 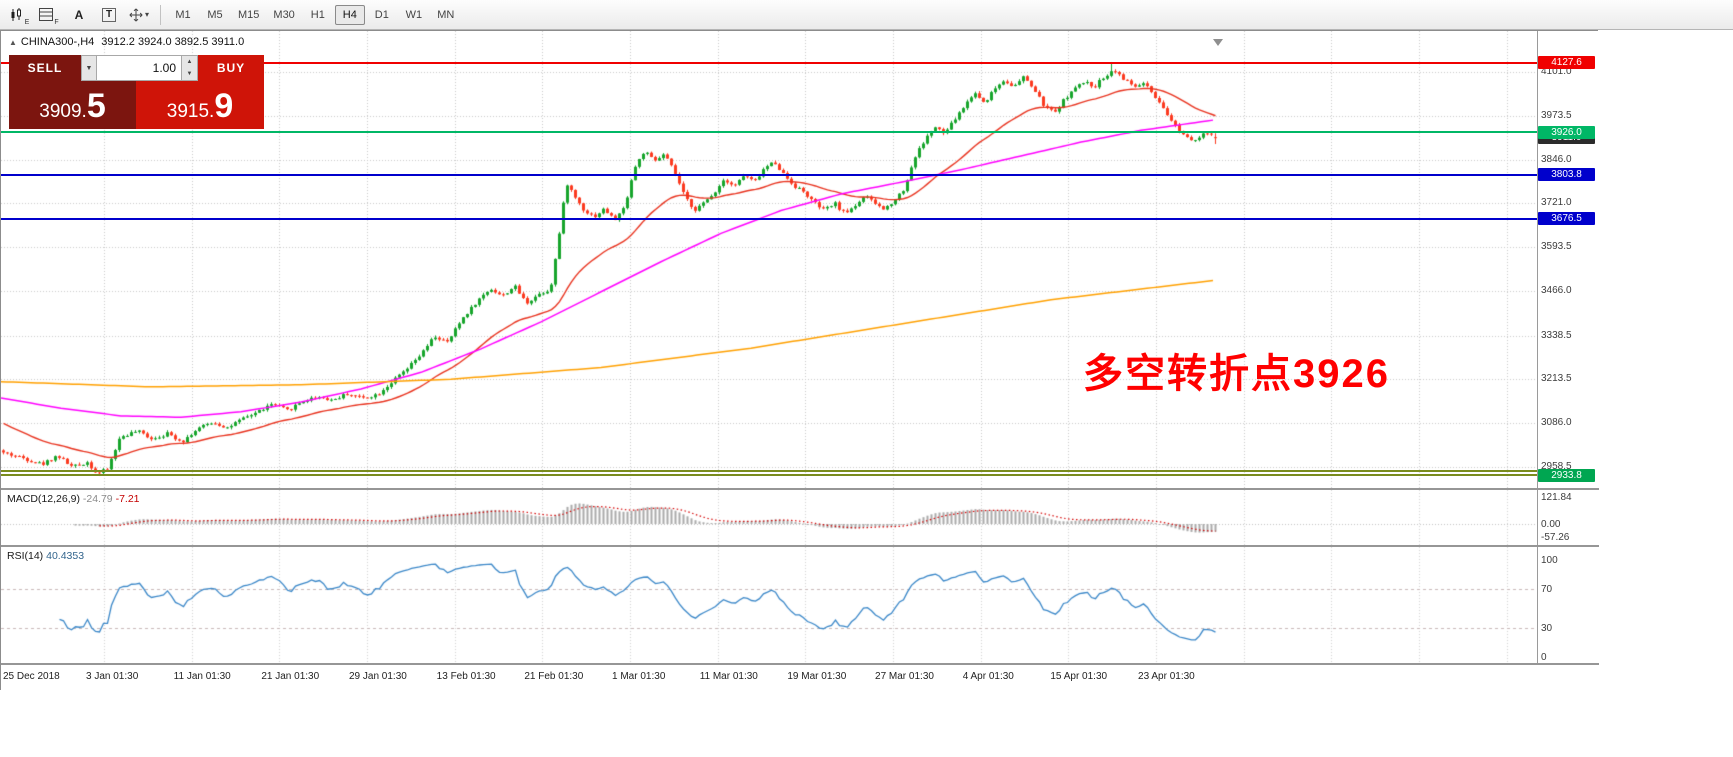 What do you see at coordinates (173, 42) in the screenshot?
I see `ohlc-values: 3912.2 3924.0 3892.5 3911.0` at bounding box center [173, 42].